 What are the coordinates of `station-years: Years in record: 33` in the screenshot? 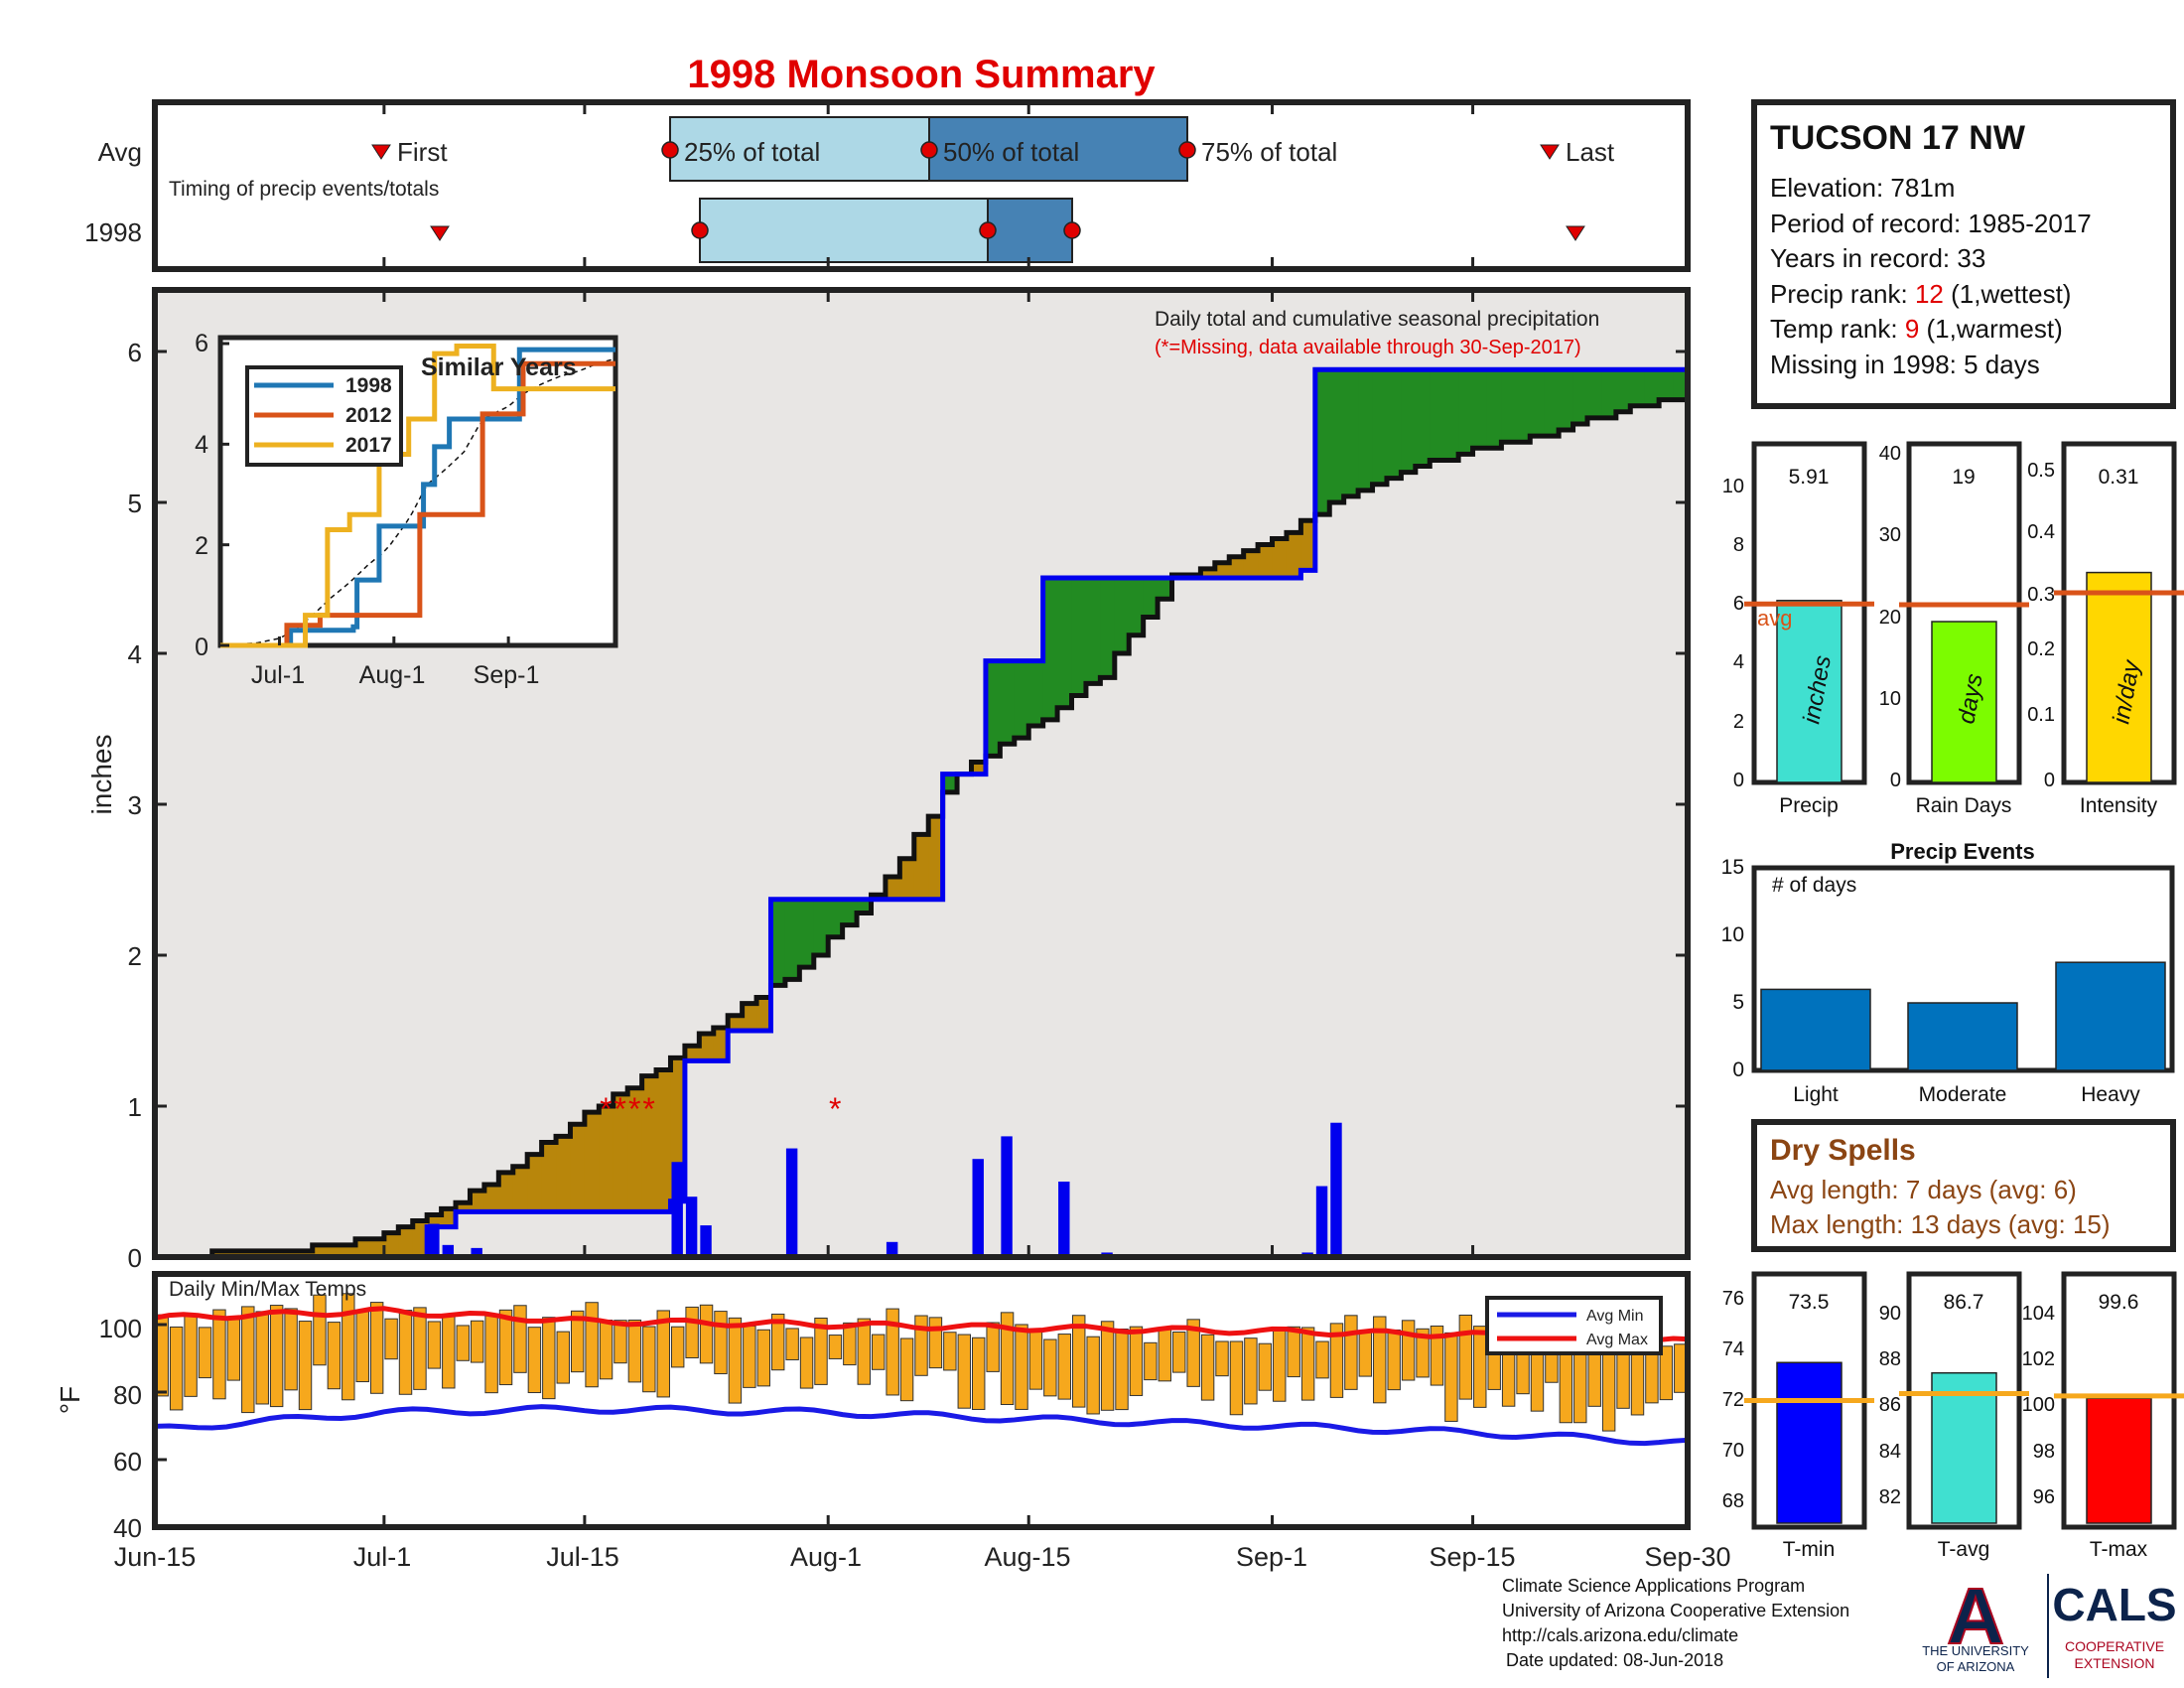 It's located at (1877, 258).